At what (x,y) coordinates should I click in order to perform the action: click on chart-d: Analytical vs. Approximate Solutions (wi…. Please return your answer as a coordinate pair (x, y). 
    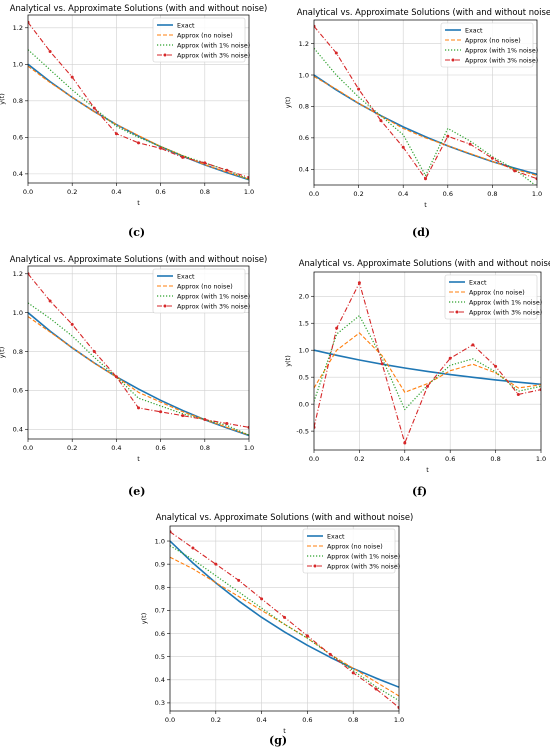
    Looking at the image, I should click on (417, 108).